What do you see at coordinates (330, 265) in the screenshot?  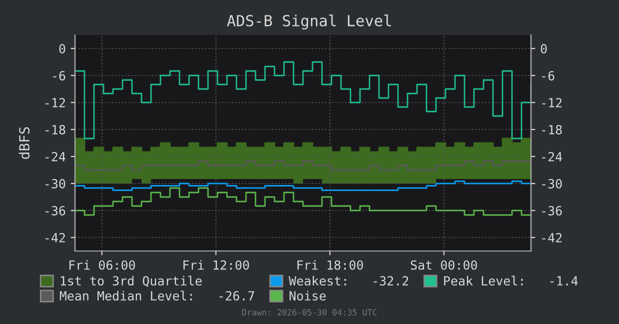 I see `x-tick-label: Fri 18:00` at bounding box center [330, 265].